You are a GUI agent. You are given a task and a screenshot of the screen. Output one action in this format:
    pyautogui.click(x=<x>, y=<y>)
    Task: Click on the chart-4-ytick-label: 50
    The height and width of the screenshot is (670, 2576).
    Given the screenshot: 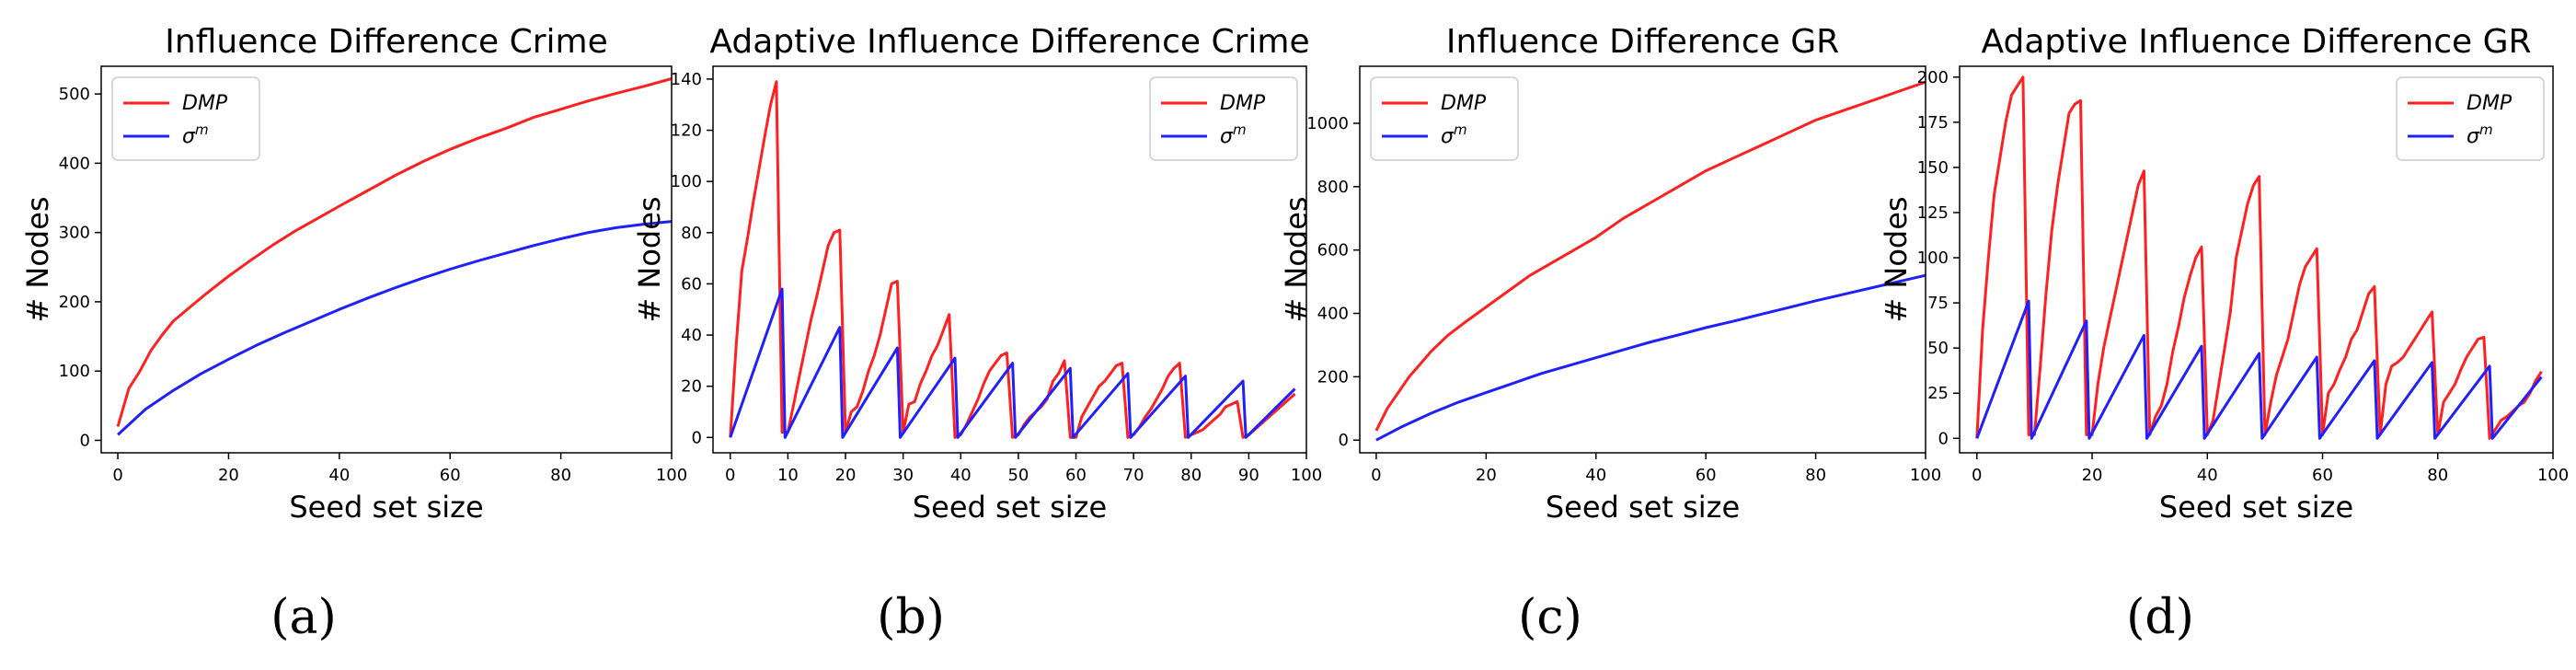 What is the action you would take?
    pyautogui.click(x=1938, y=348)
    